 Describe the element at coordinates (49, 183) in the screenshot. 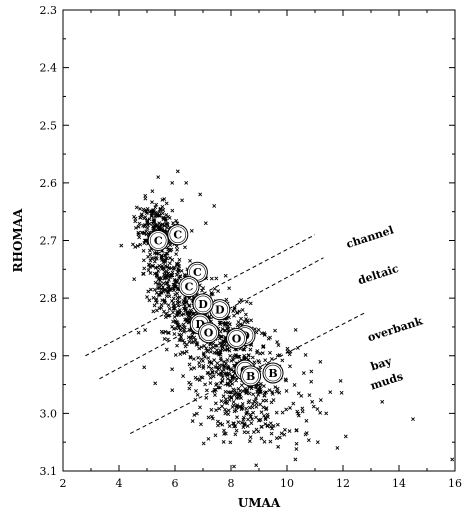

I see `y-tick-label: 2.6` at that location.